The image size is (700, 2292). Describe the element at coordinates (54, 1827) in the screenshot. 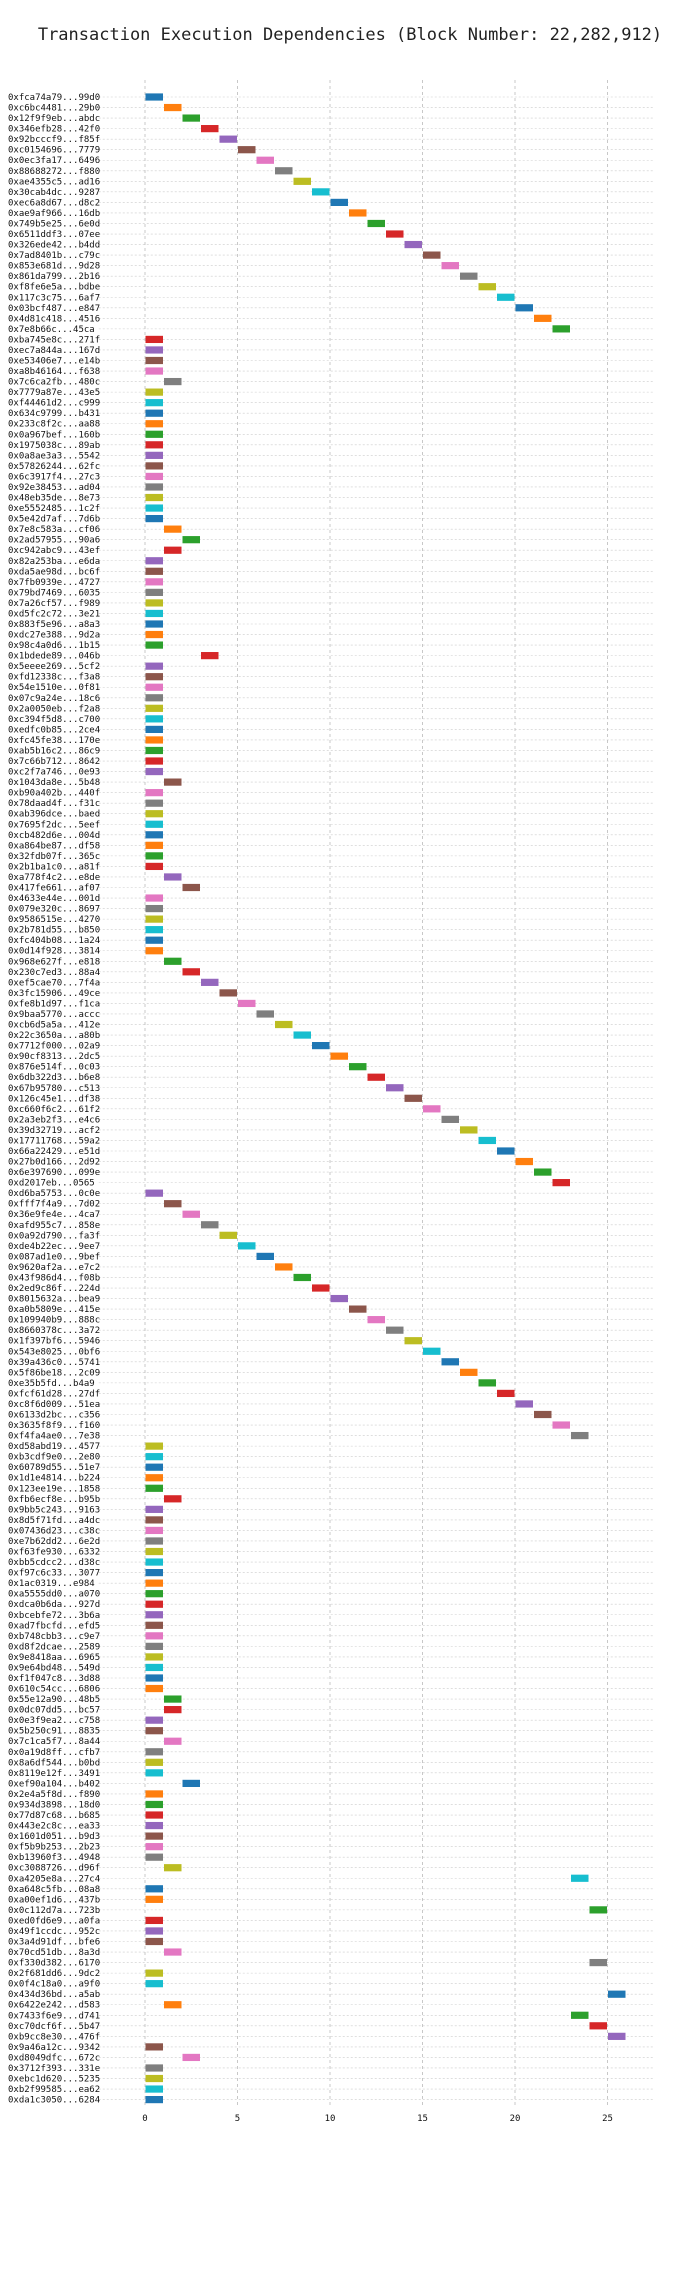

I see `y-tick-label: 0x443e2c8c...ea33` at that location.